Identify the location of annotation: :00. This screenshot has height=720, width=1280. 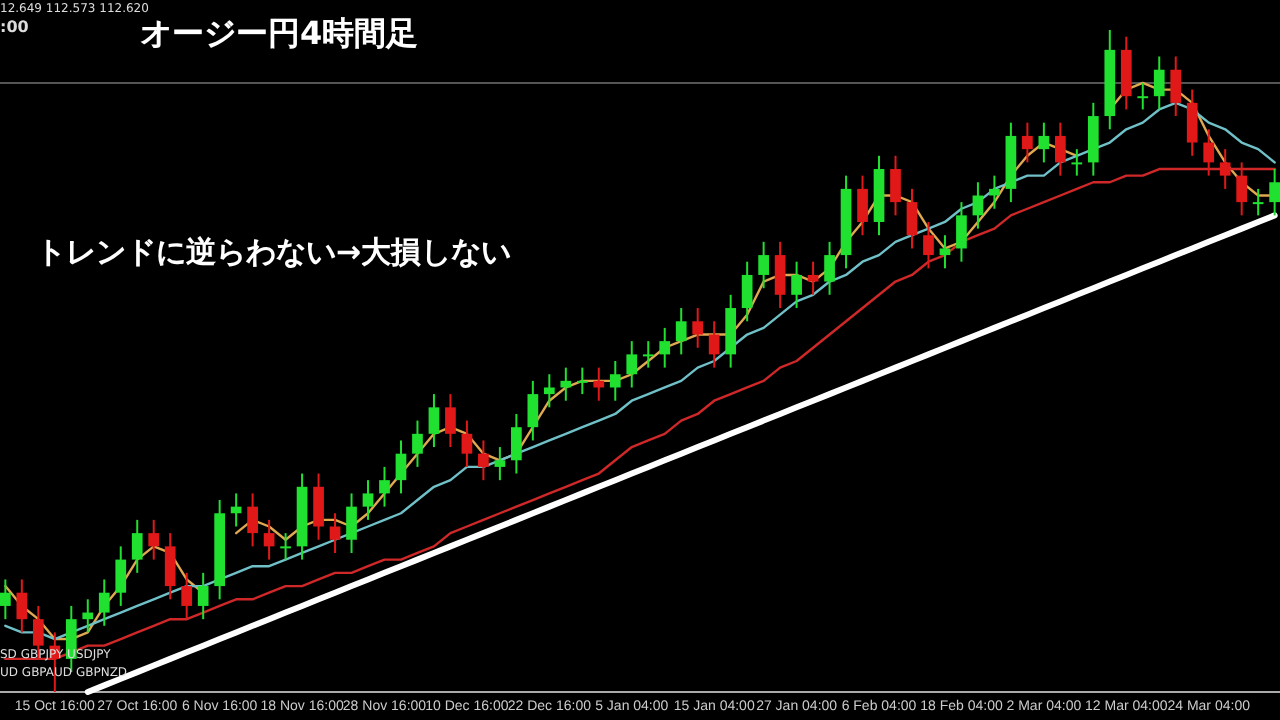
(15, 27).